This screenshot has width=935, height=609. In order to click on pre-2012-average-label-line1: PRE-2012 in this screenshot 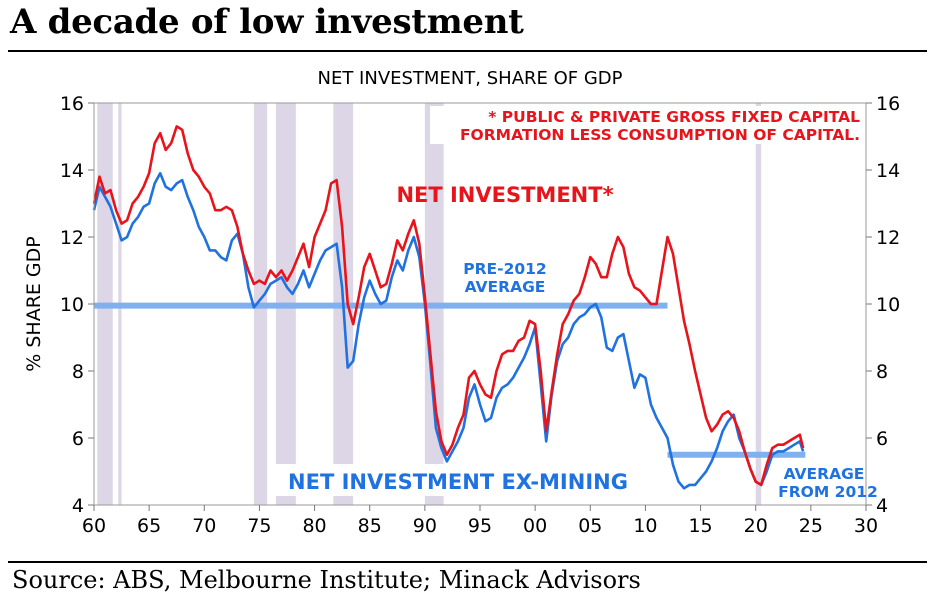, I will do `click(504, 269)`.